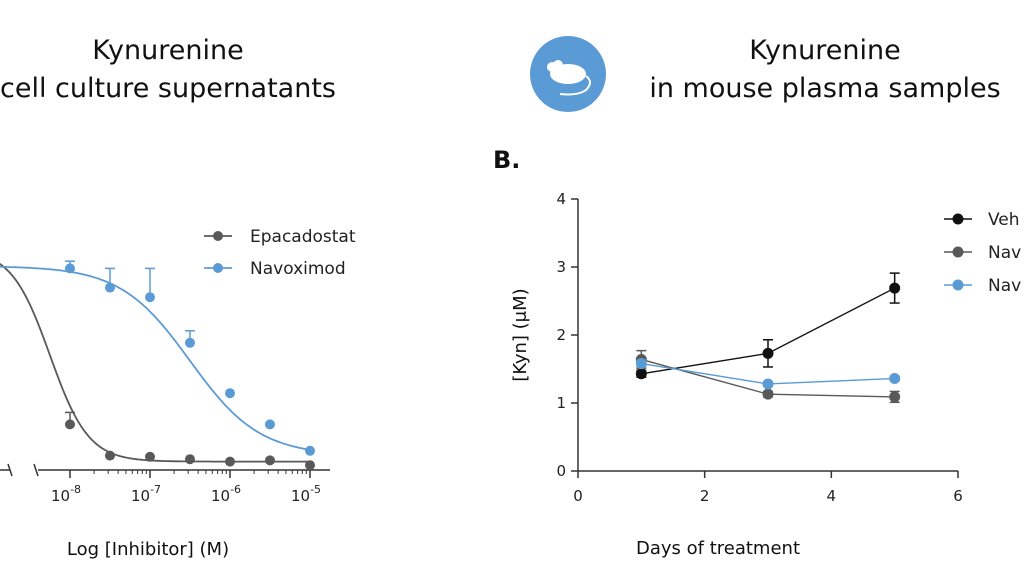 The width and height of the screenshot is (1024, 576). What do you see at coordinates (148, 549) in the screenshot?
I see `left-x-axis-label: Log [Inhibitor] (M)` at bounding box center [148, 549].